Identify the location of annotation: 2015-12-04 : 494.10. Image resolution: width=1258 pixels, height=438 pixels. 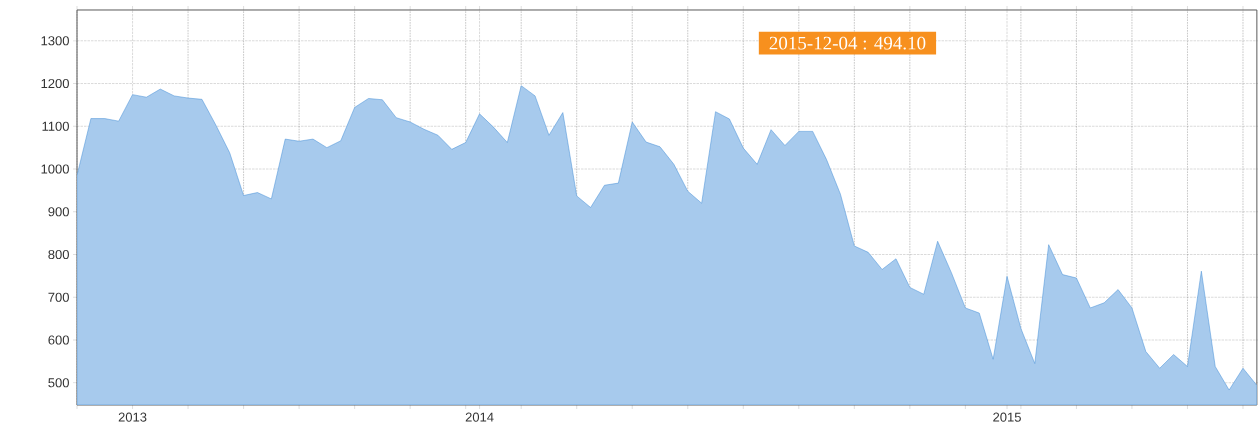
(847, 43).